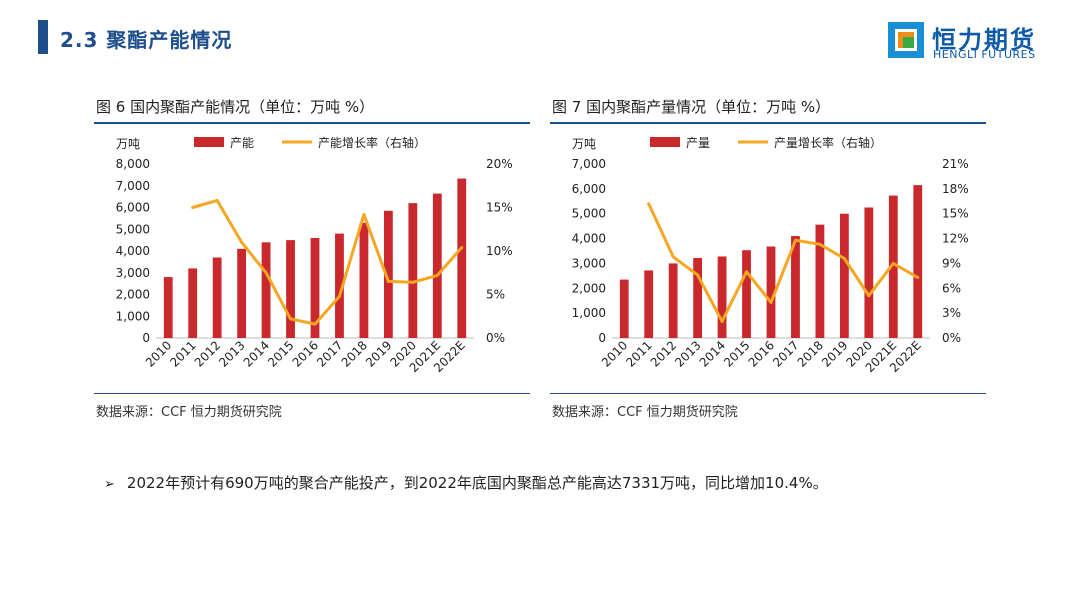 This screenshot has width=1080, height=605. What do you see at coordinates (955, 164) in the screenshot?
I see `y2-tick-label: 21%` at bounding box center [955, 164].